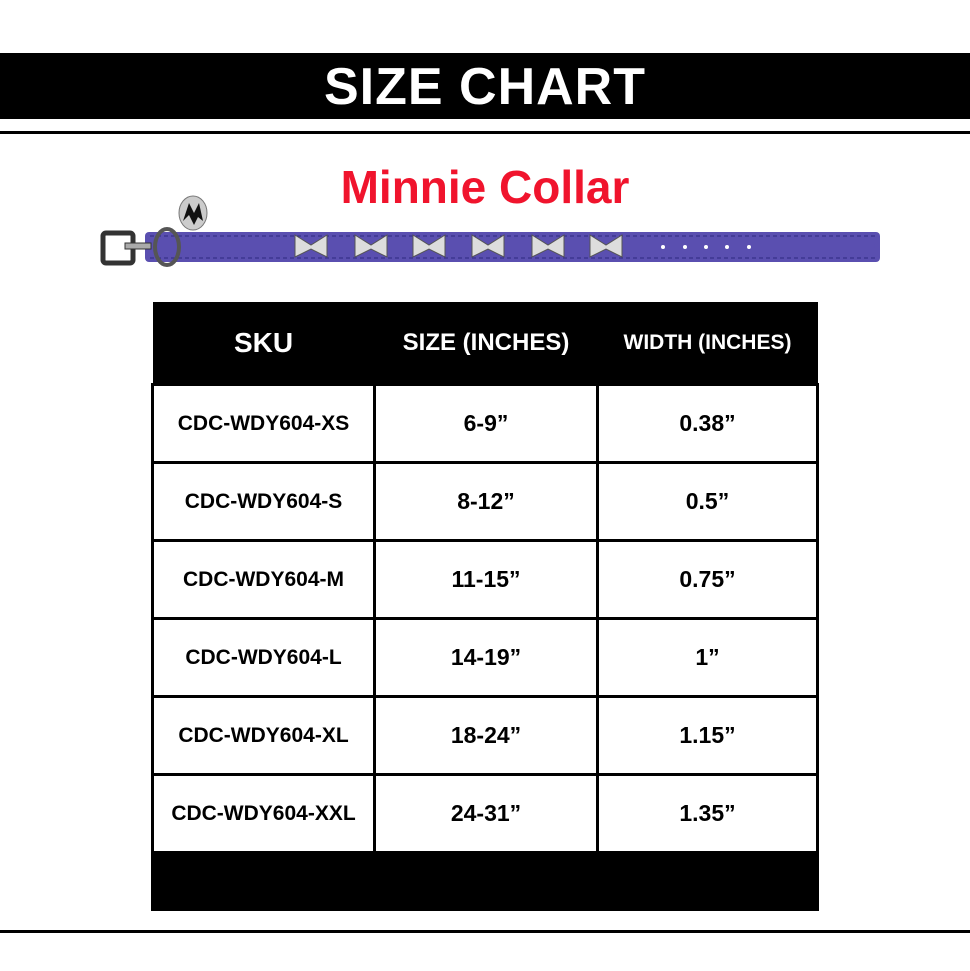  Describe the element at coordinates (707, 813) in the screenshot. I see `cell-width: 1.35”` at that location.